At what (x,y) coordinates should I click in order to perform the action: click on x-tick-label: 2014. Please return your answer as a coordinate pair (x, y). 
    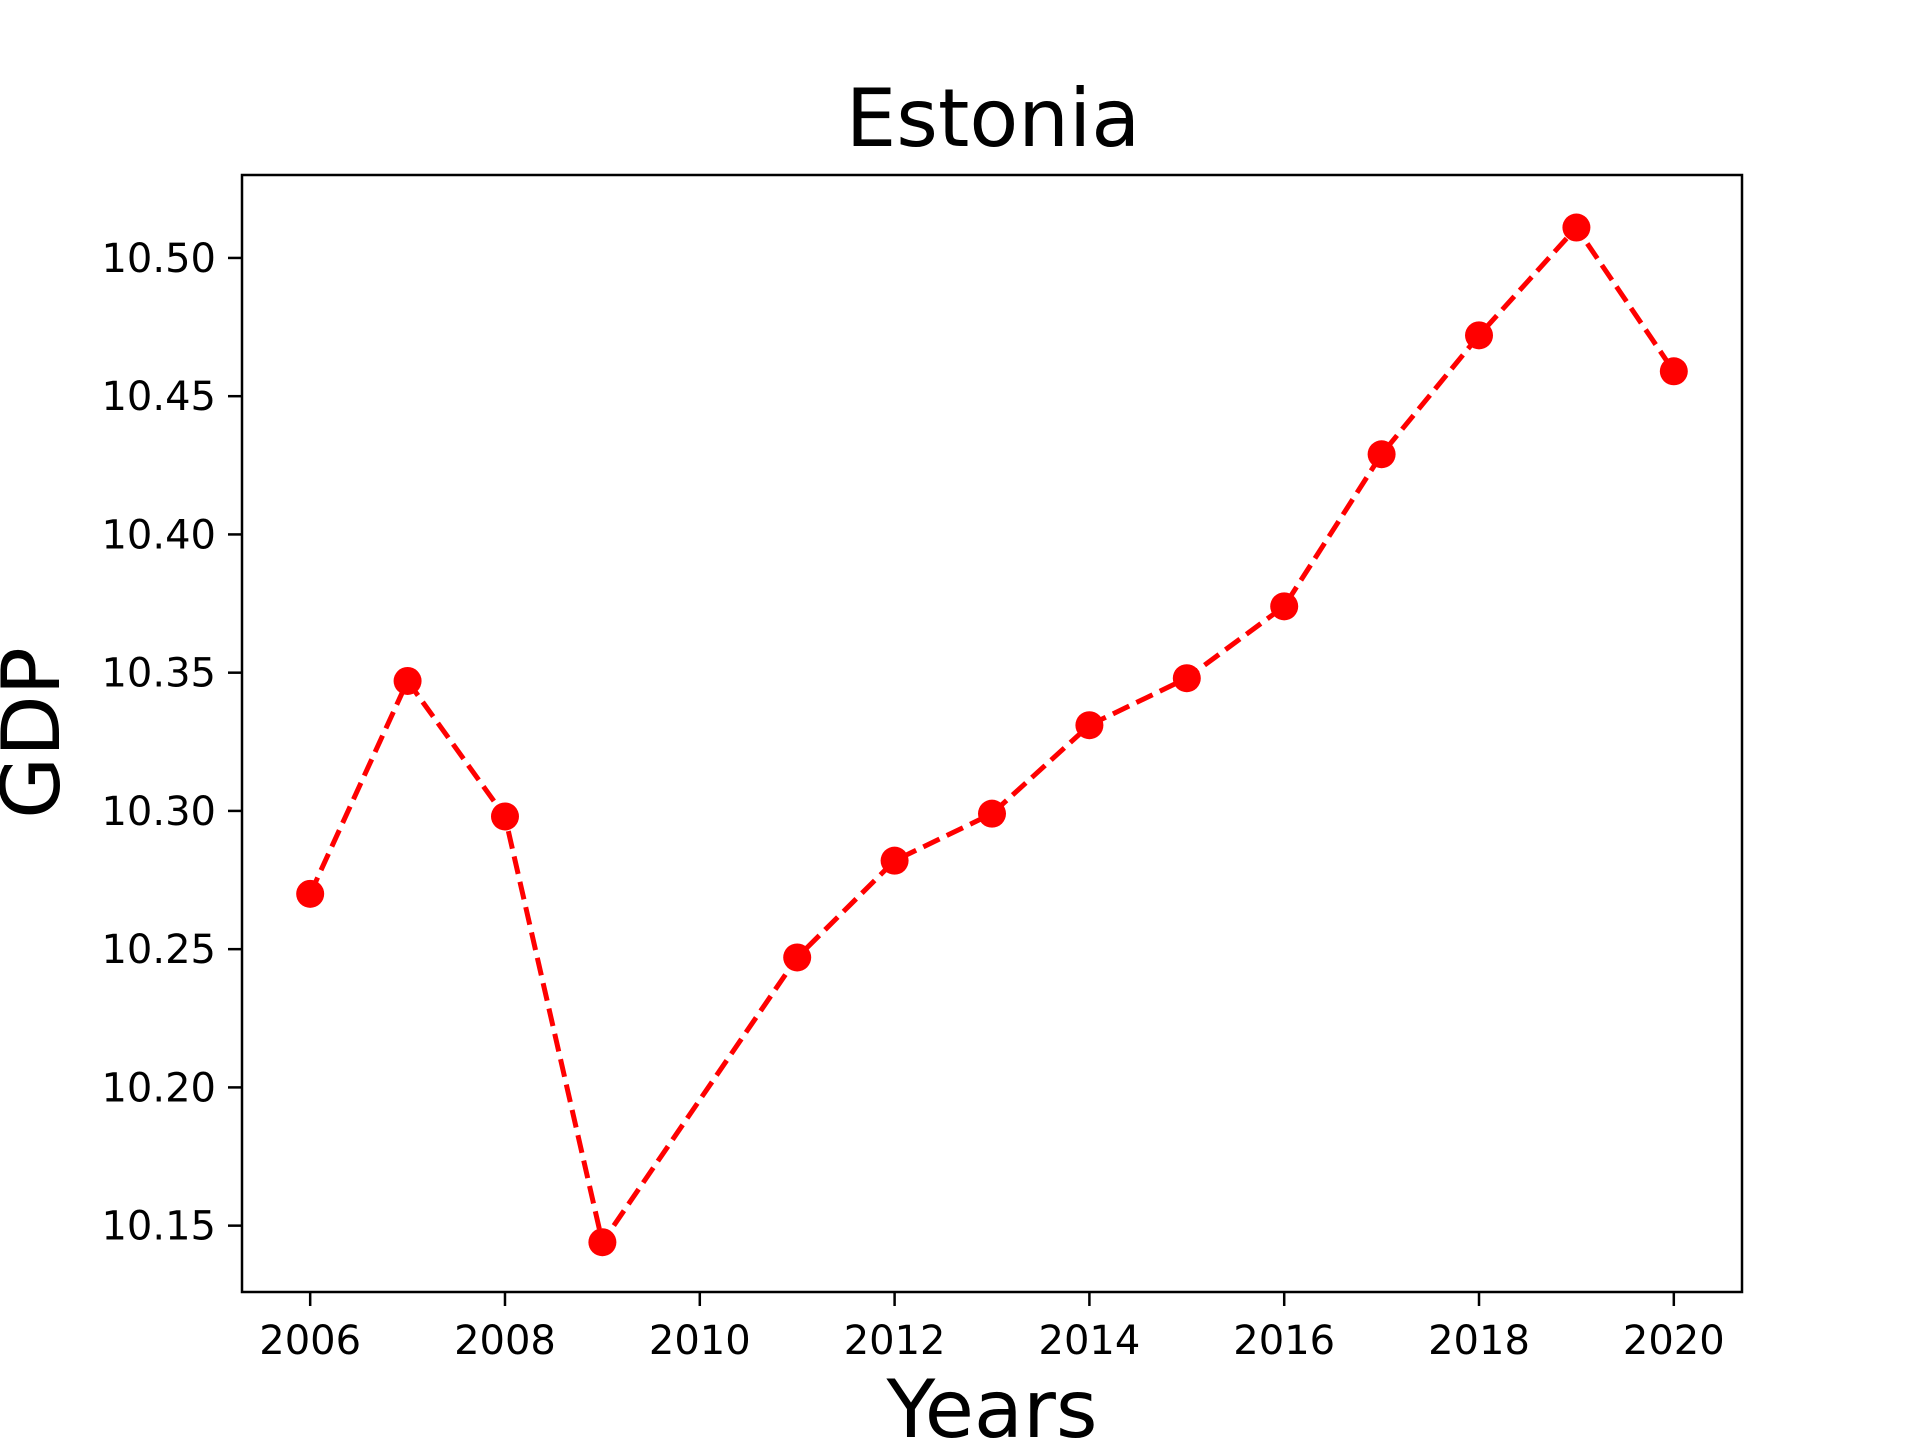
    Looking at the image, I should click on (1090, 1341).